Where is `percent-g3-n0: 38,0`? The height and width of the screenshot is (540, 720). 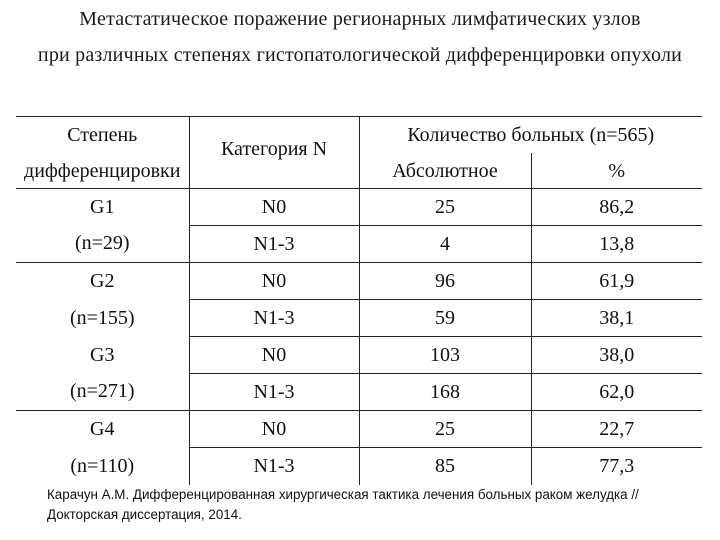 percent-g3-n0: 38,0 is located at coordinates (616, 355).